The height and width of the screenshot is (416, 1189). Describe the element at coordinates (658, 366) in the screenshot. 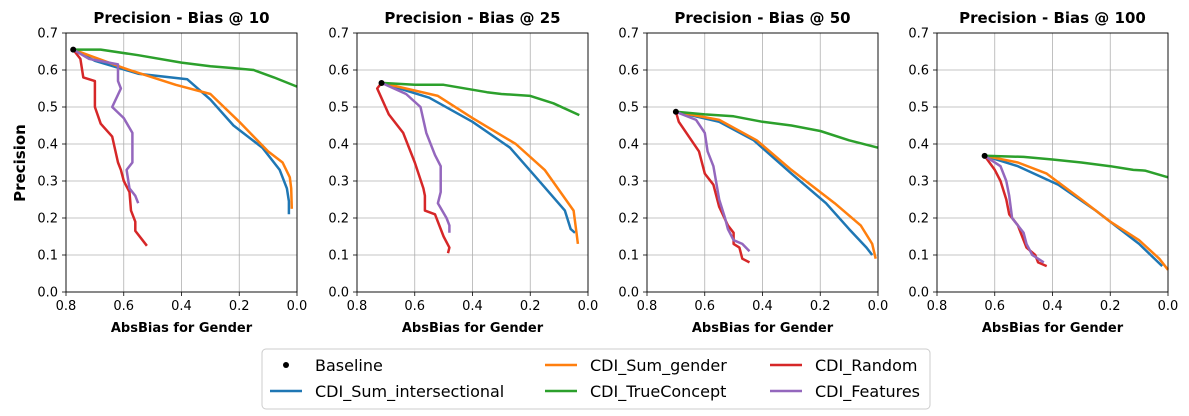

I see `legend-label: CDI_Sum_gender` at that location.